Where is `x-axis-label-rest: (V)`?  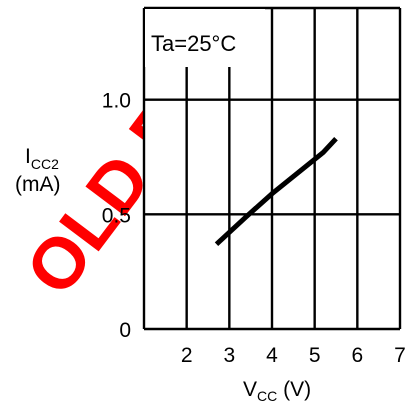 x-axis-label-rest: (V) is located at coordinates (294, 389).